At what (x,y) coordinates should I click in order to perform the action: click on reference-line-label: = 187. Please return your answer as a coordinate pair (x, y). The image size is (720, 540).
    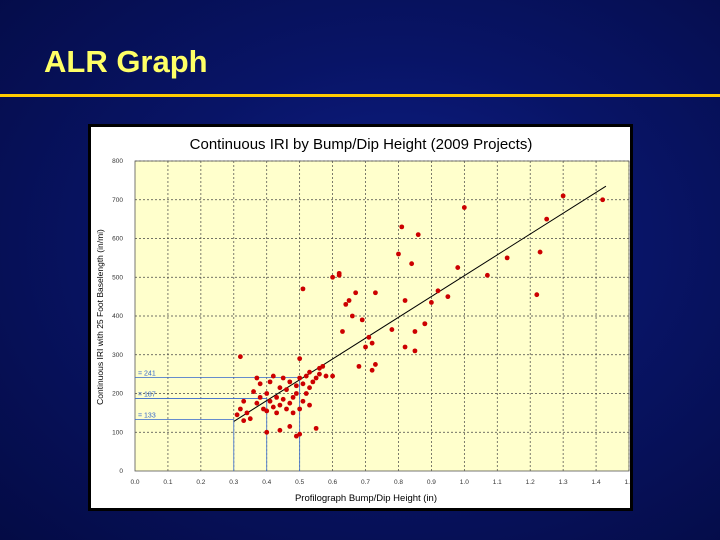
    Looking at the image, I should click on (147, 395).